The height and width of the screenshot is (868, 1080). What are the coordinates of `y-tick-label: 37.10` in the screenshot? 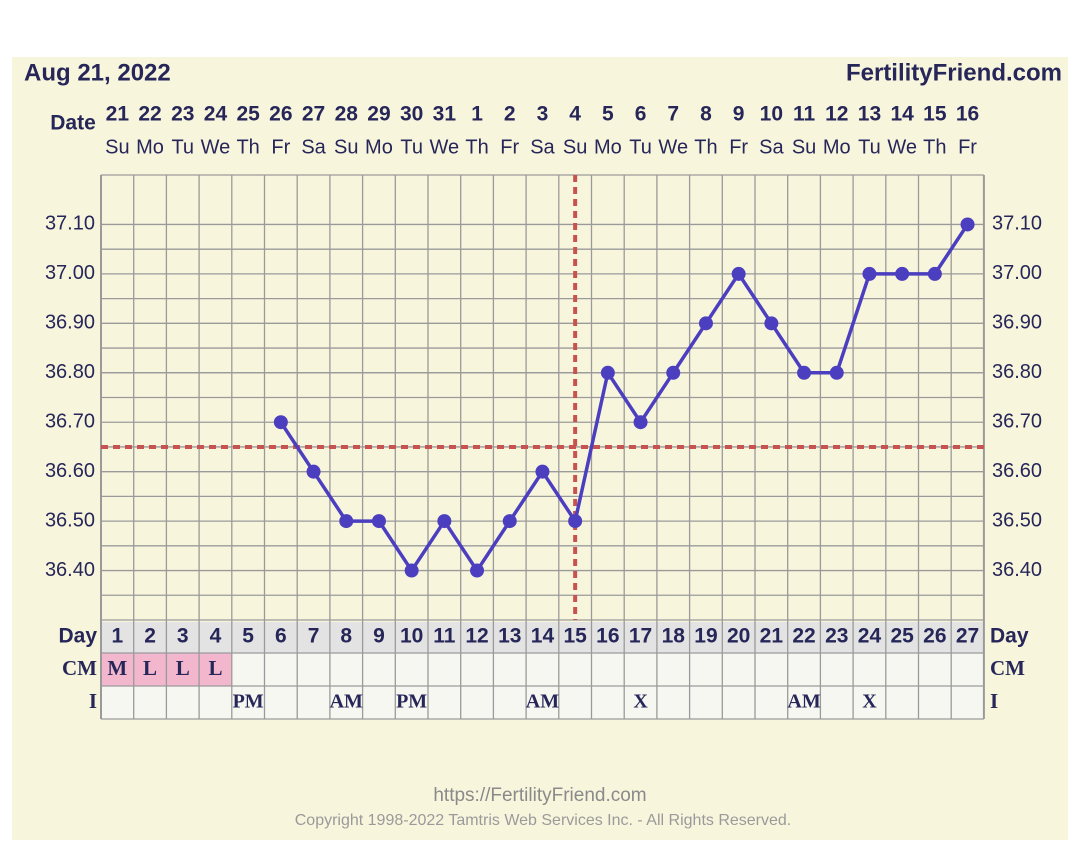 It's located at (70, 224).